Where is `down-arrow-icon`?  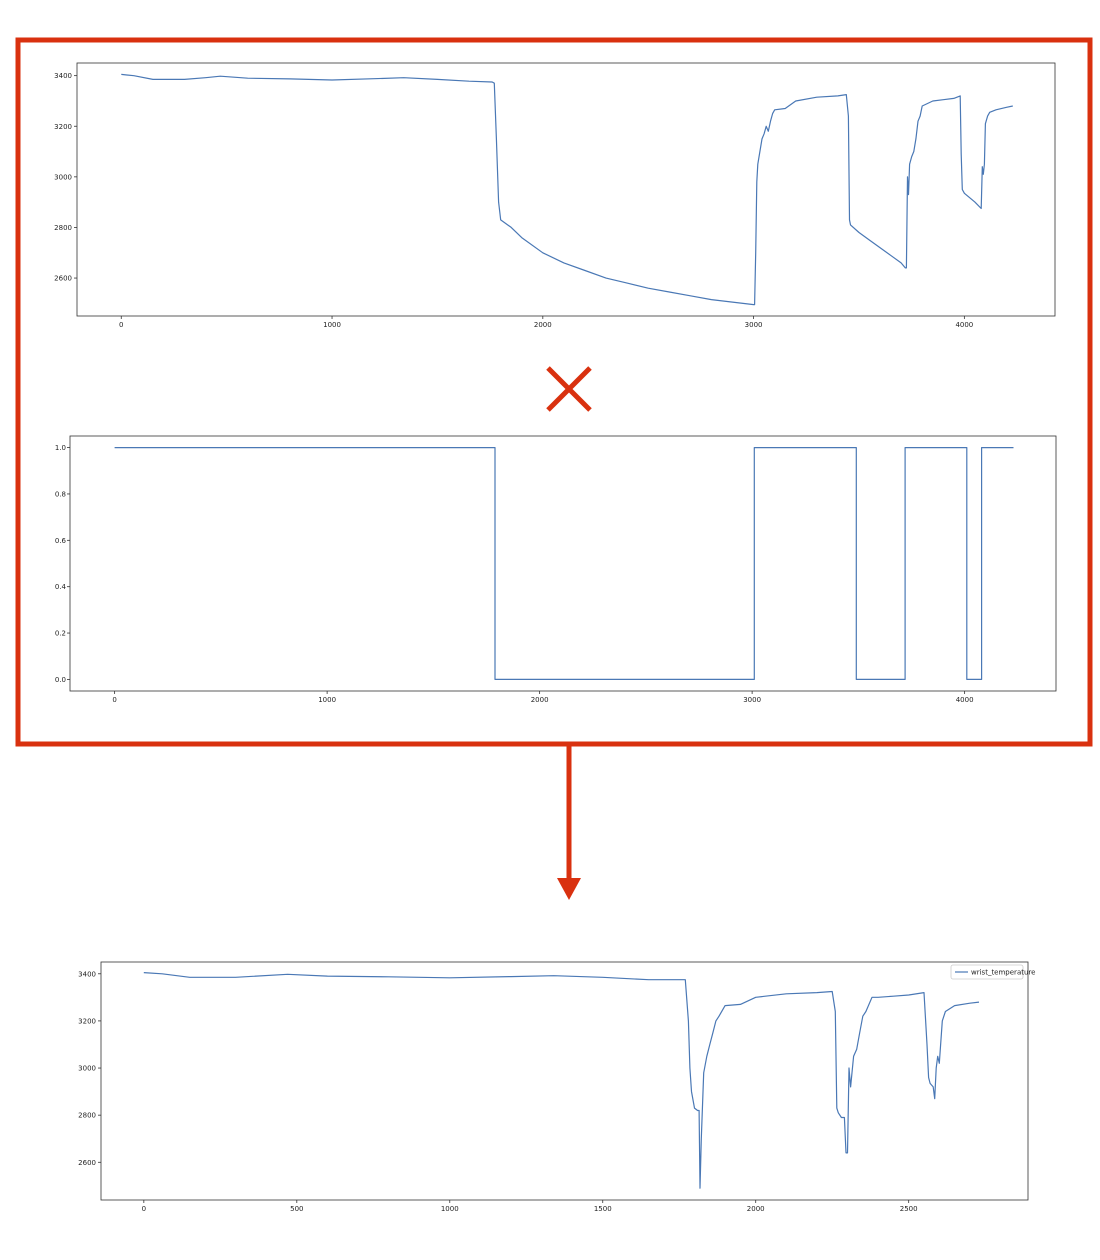 down-arrow-icon is located at coordinates (569, 823).